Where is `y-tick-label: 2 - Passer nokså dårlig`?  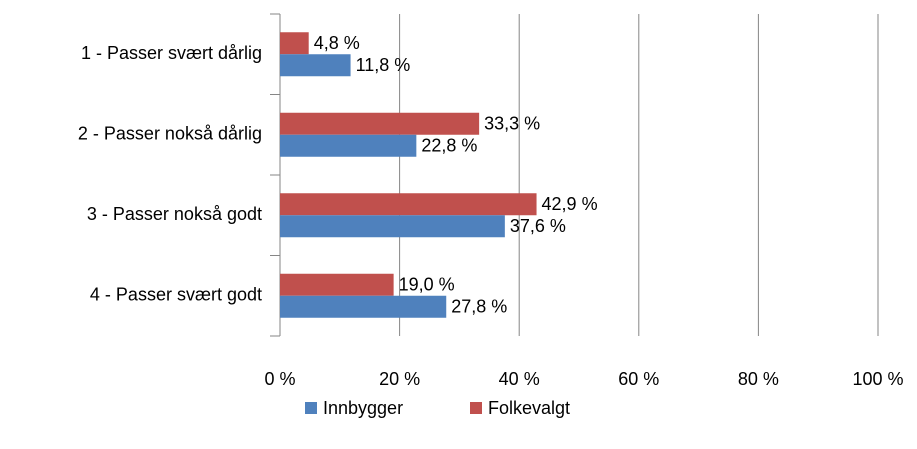
y-tick-label: 2 - Passer nokså dårlig is located at coordinates (170, 134).